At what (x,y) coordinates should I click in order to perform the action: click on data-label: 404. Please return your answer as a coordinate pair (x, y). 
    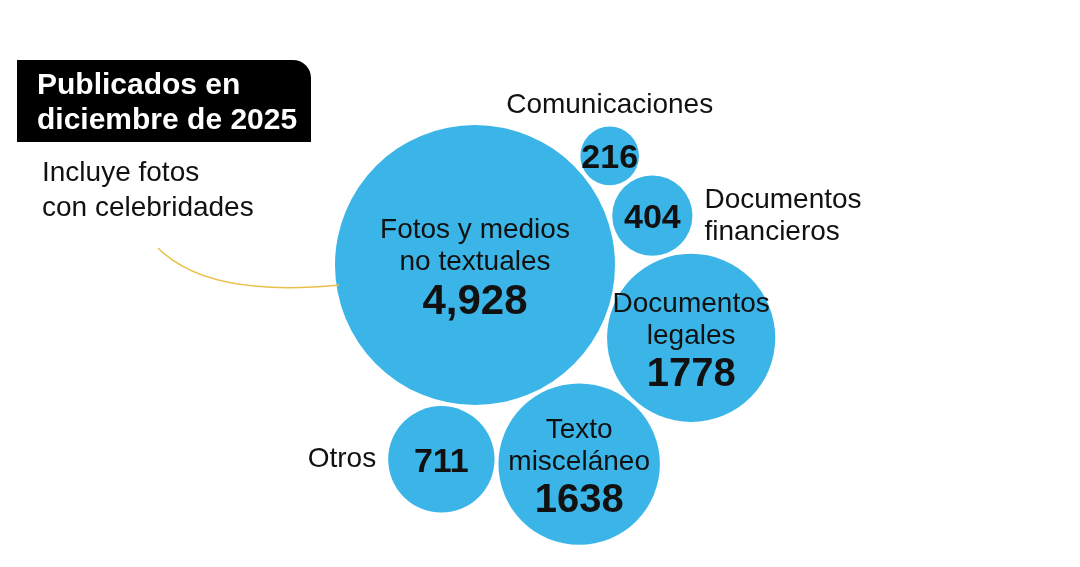
    Looking at the image, I should click on (652, 215).